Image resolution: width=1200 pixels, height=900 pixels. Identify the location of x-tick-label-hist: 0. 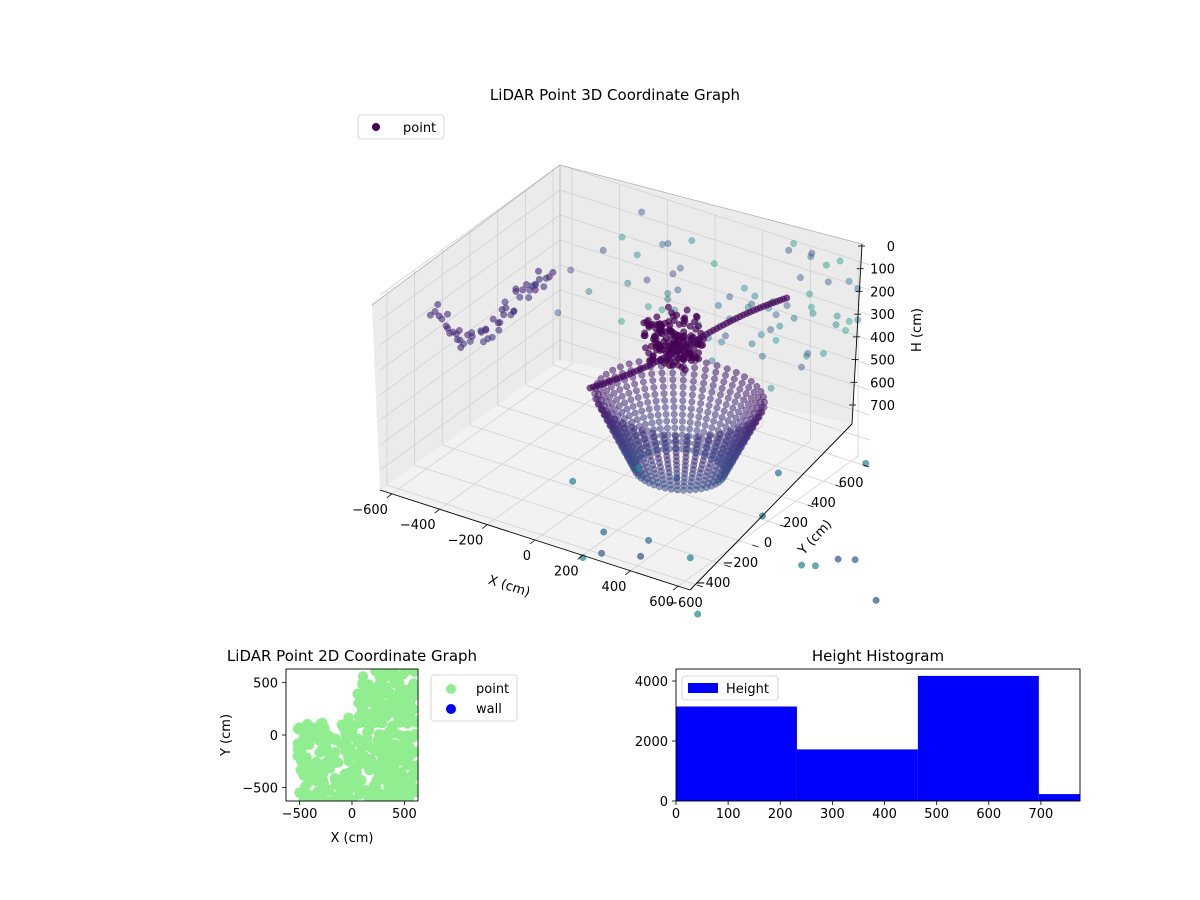
(676, 814).